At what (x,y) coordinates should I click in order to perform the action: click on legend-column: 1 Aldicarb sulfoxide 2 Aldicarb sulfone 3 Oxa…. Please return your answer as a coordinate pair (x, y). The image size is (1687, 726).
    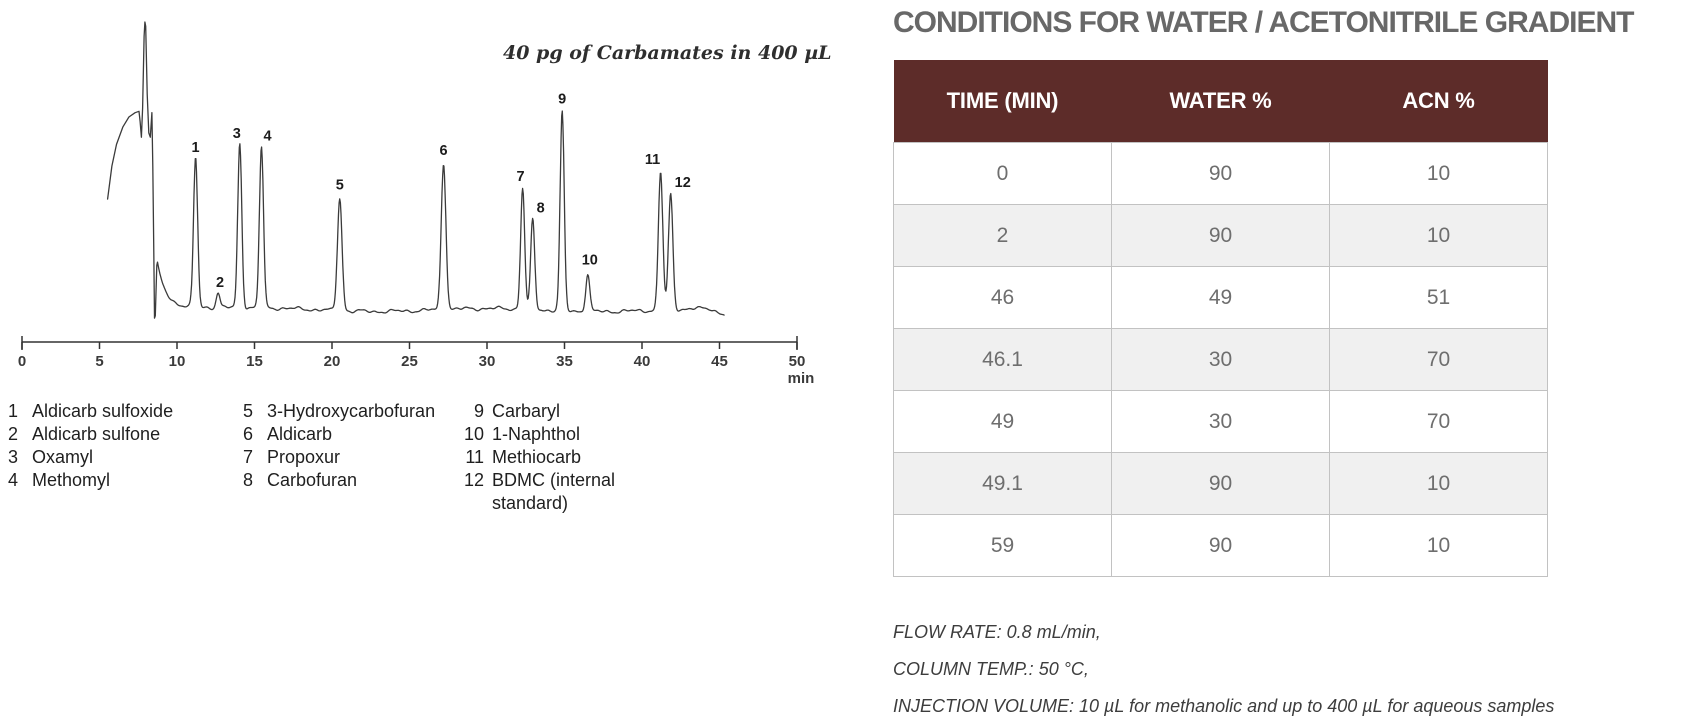
    Looking at the image, I should click on (125, 457).